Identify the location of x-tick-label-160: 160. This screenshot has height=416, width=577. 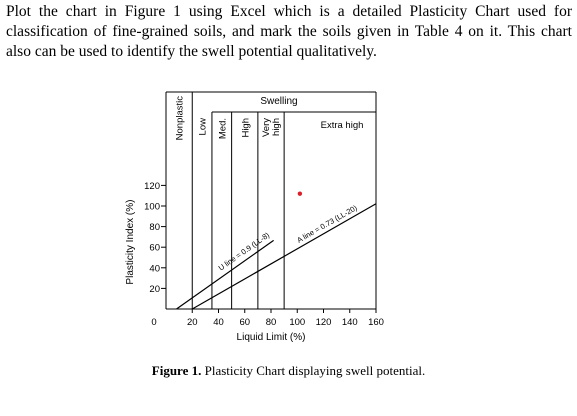
(376, 322).